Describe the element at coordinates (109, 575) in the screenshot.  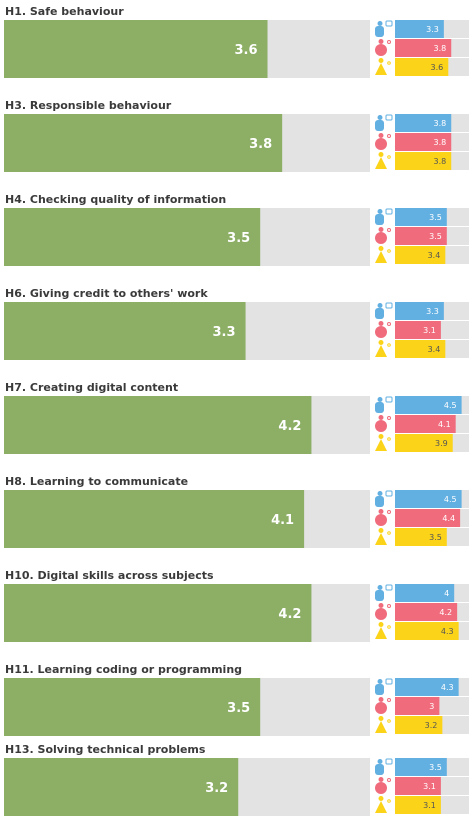
I see `group-title: H10. Digital skills across subjects` at that location.